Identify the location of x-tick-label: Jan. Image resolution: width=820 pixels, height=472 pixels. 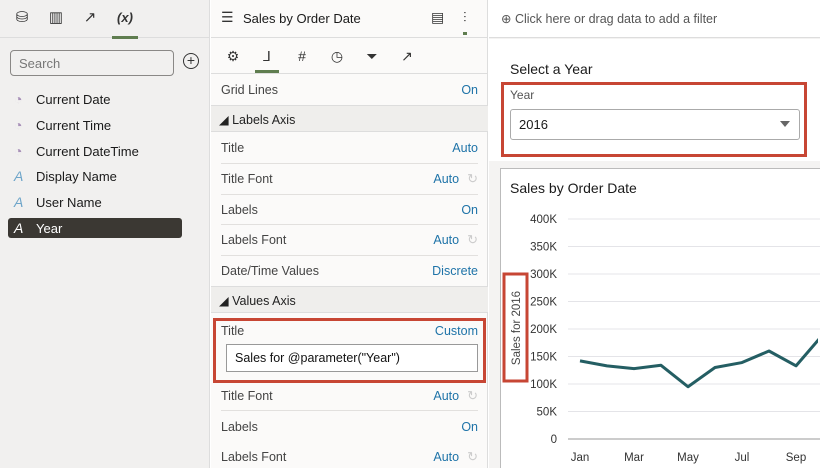
(580, 458).